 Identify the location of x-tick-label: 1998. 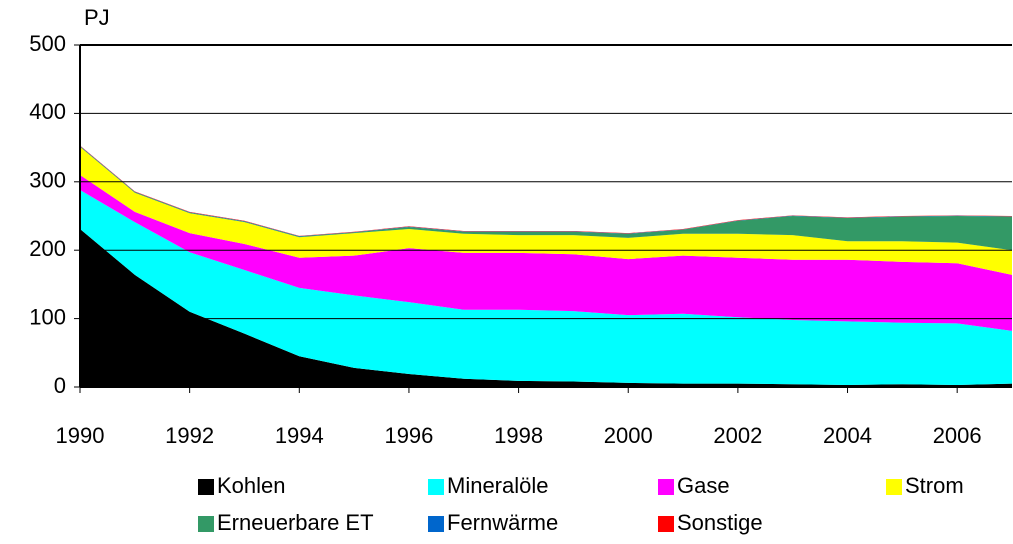
(518, 435).